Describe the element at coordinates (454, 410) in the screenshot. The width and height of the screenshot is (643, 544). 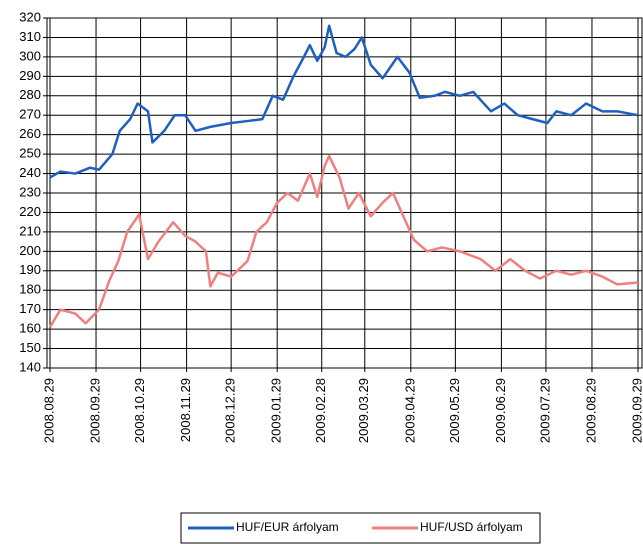
I see `x-tick-label: 2009.05.29` at that location.